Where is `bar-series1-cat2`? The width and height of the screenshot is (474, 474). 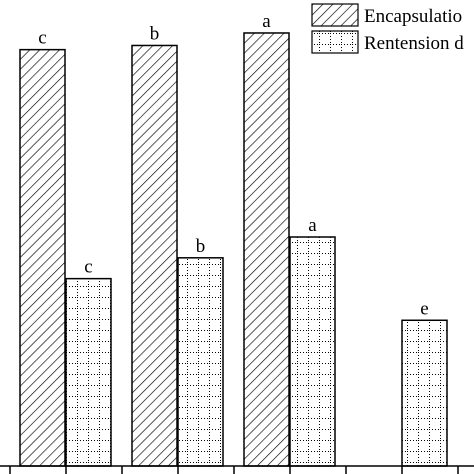
bar-series1-cat2 is located at coordinates (154, 255).